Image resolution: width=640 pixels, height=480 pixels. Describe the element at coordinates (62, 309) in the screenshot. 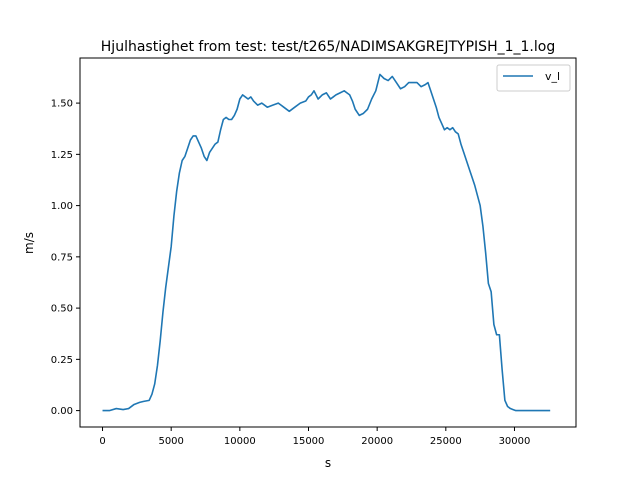

I see `y-tick-label: 0.50` at that location.